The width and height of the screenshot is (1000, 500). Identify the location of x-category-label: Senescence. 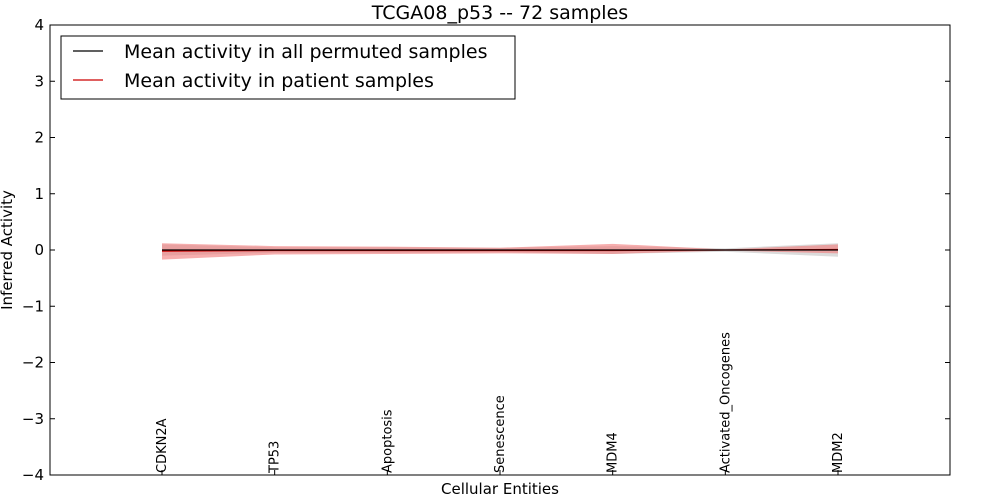
(500, 434).